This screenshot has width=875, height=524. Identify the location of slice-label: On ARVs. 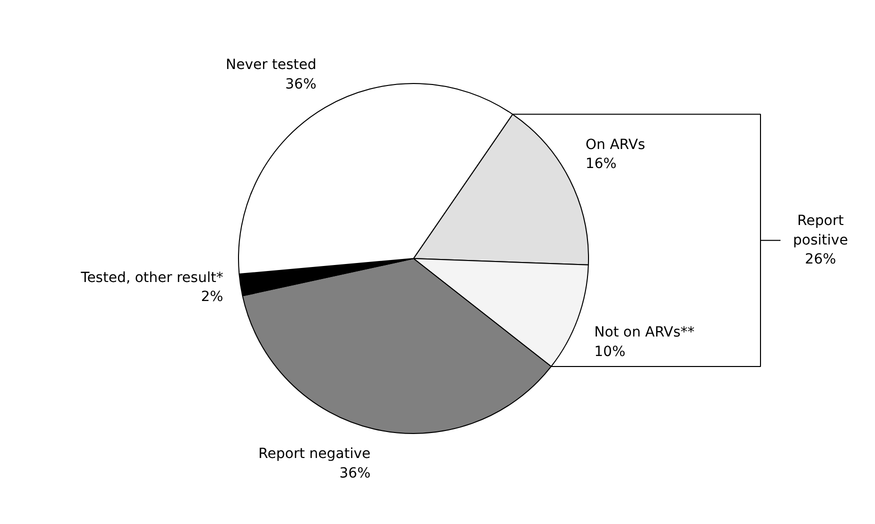
(615, 144).